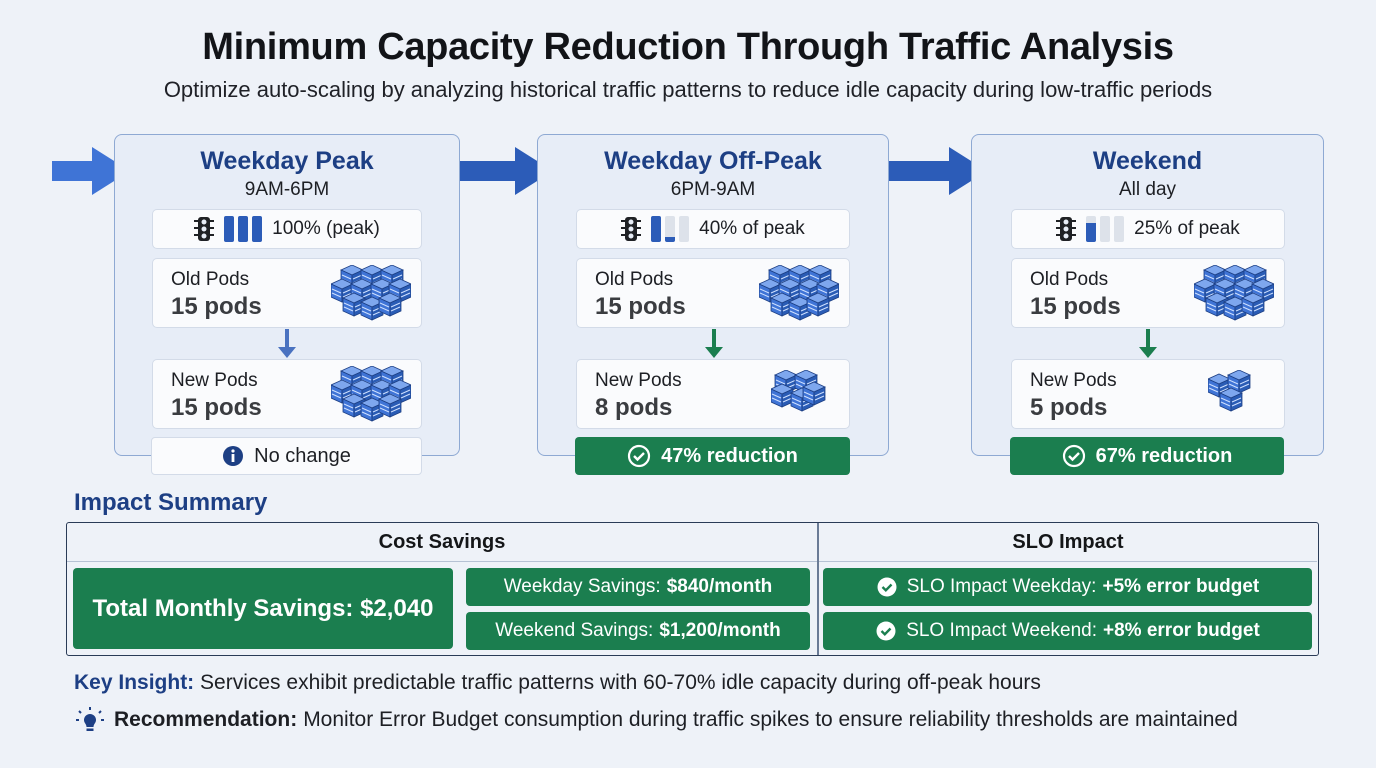  What do you see at coordinates (1181, 630) in the screenshot?
I see `slo-weekend-value: +8% error budget` at bounding box center [1181, 630].